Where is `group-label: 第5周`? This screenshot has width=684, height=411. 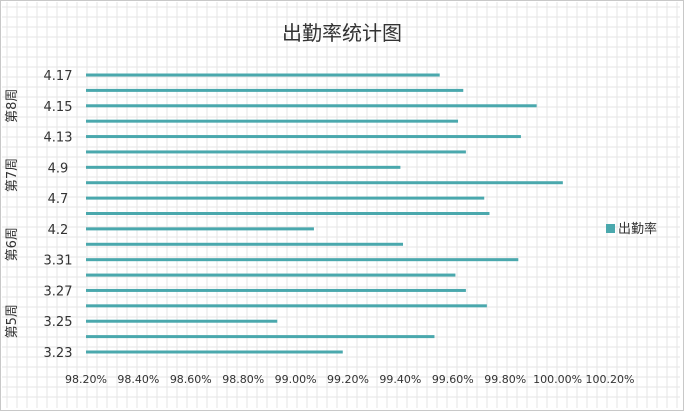
group-label: 第5周 is located at coordinates (12, 321).